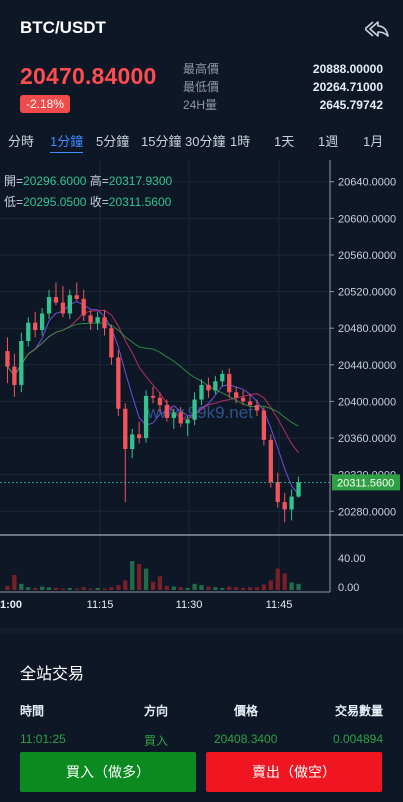 This screenshot has width=403, height=802. I want to click on tab-1w: 1週, so click(328, 141).